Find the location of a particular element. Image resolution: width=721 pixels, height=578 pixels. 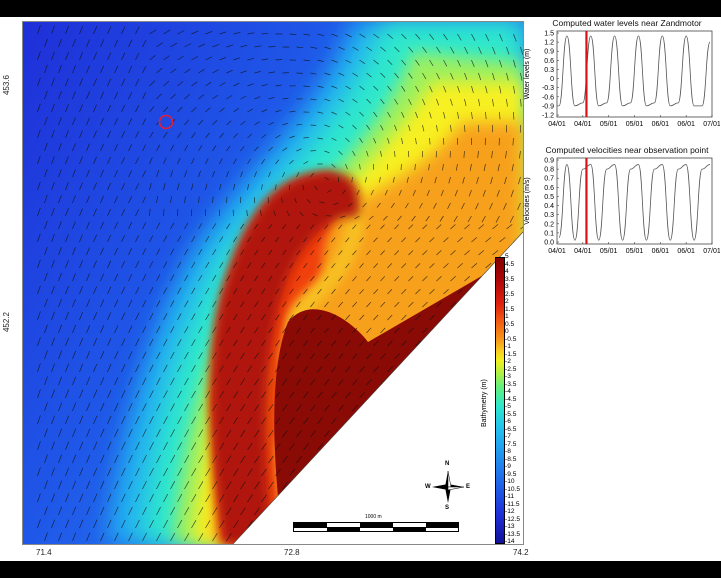

colorbar-tick-label: -6.5 is located at coordinates (511, 429).